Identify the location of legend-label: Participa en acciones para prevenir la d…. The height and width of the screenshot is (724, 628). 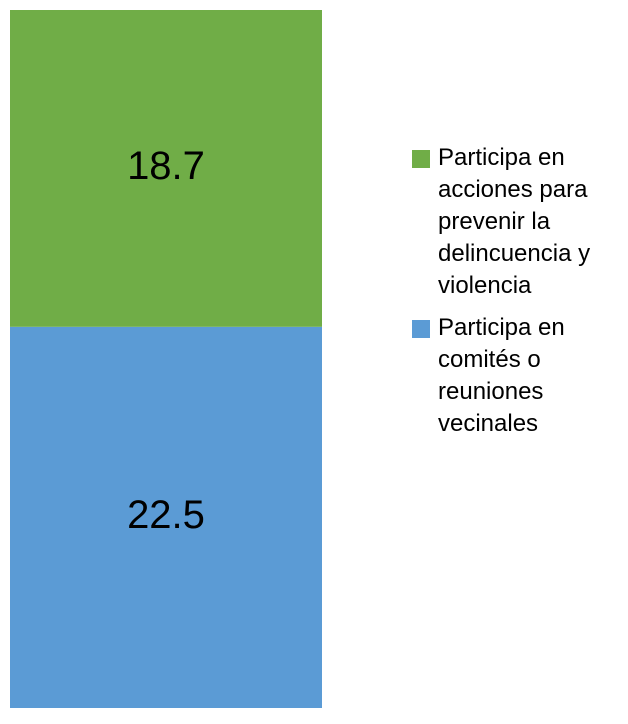
(514, 221).